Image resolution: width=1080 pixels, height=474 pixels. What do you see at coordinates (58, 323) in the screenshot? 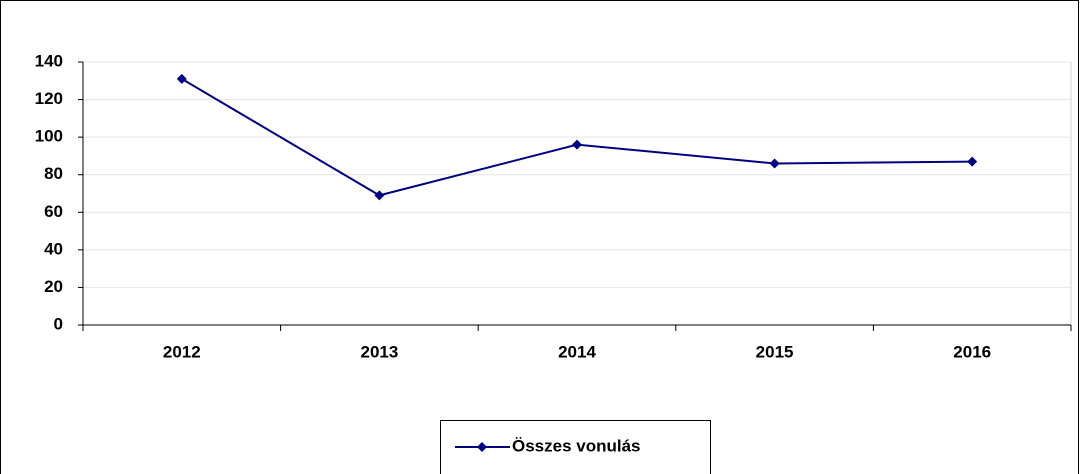
I see `y-tick-label: 0` at bounding box center [58, 323].